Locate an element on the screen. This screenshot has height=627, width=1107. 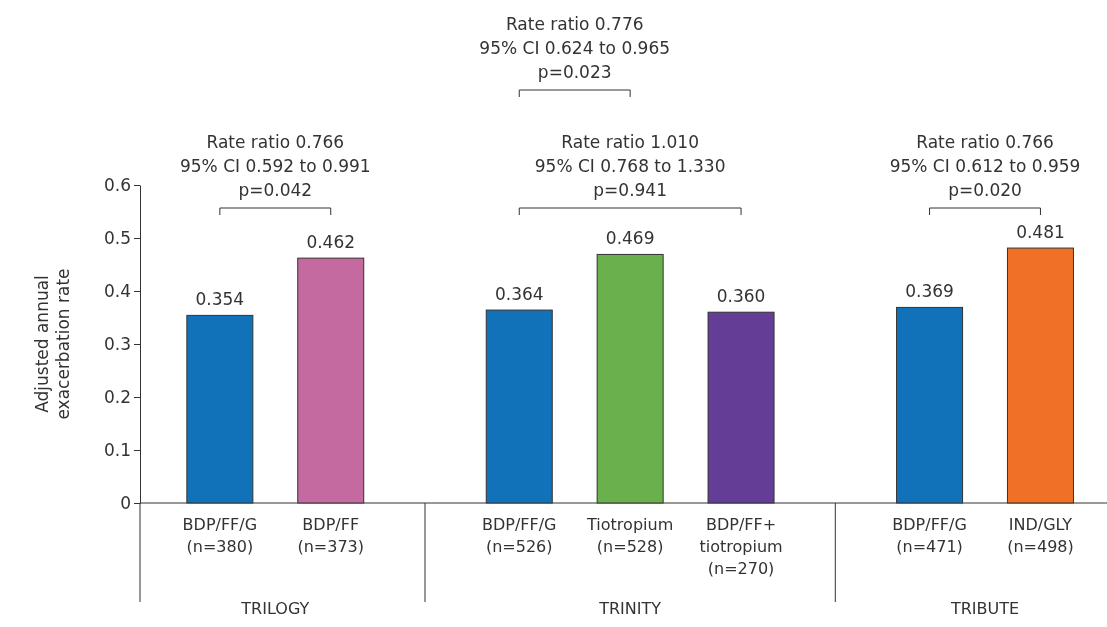
x-tick-label: BDP/FF/G (n=380) is located at coordinates (220, 535).